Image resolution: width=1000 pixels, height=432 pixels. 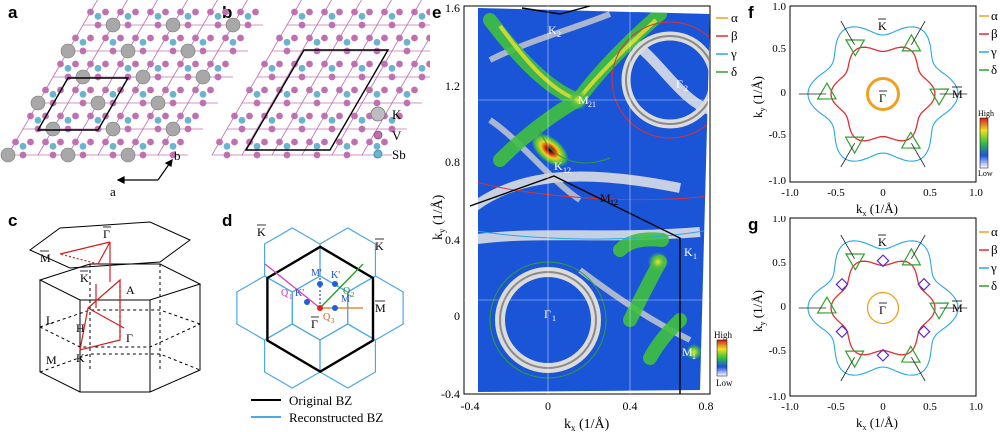 What do you see at coordinates (450, 394) in the screenshot?
I see `e-ytick-5: -0.4` at bounding box center [450, 394].